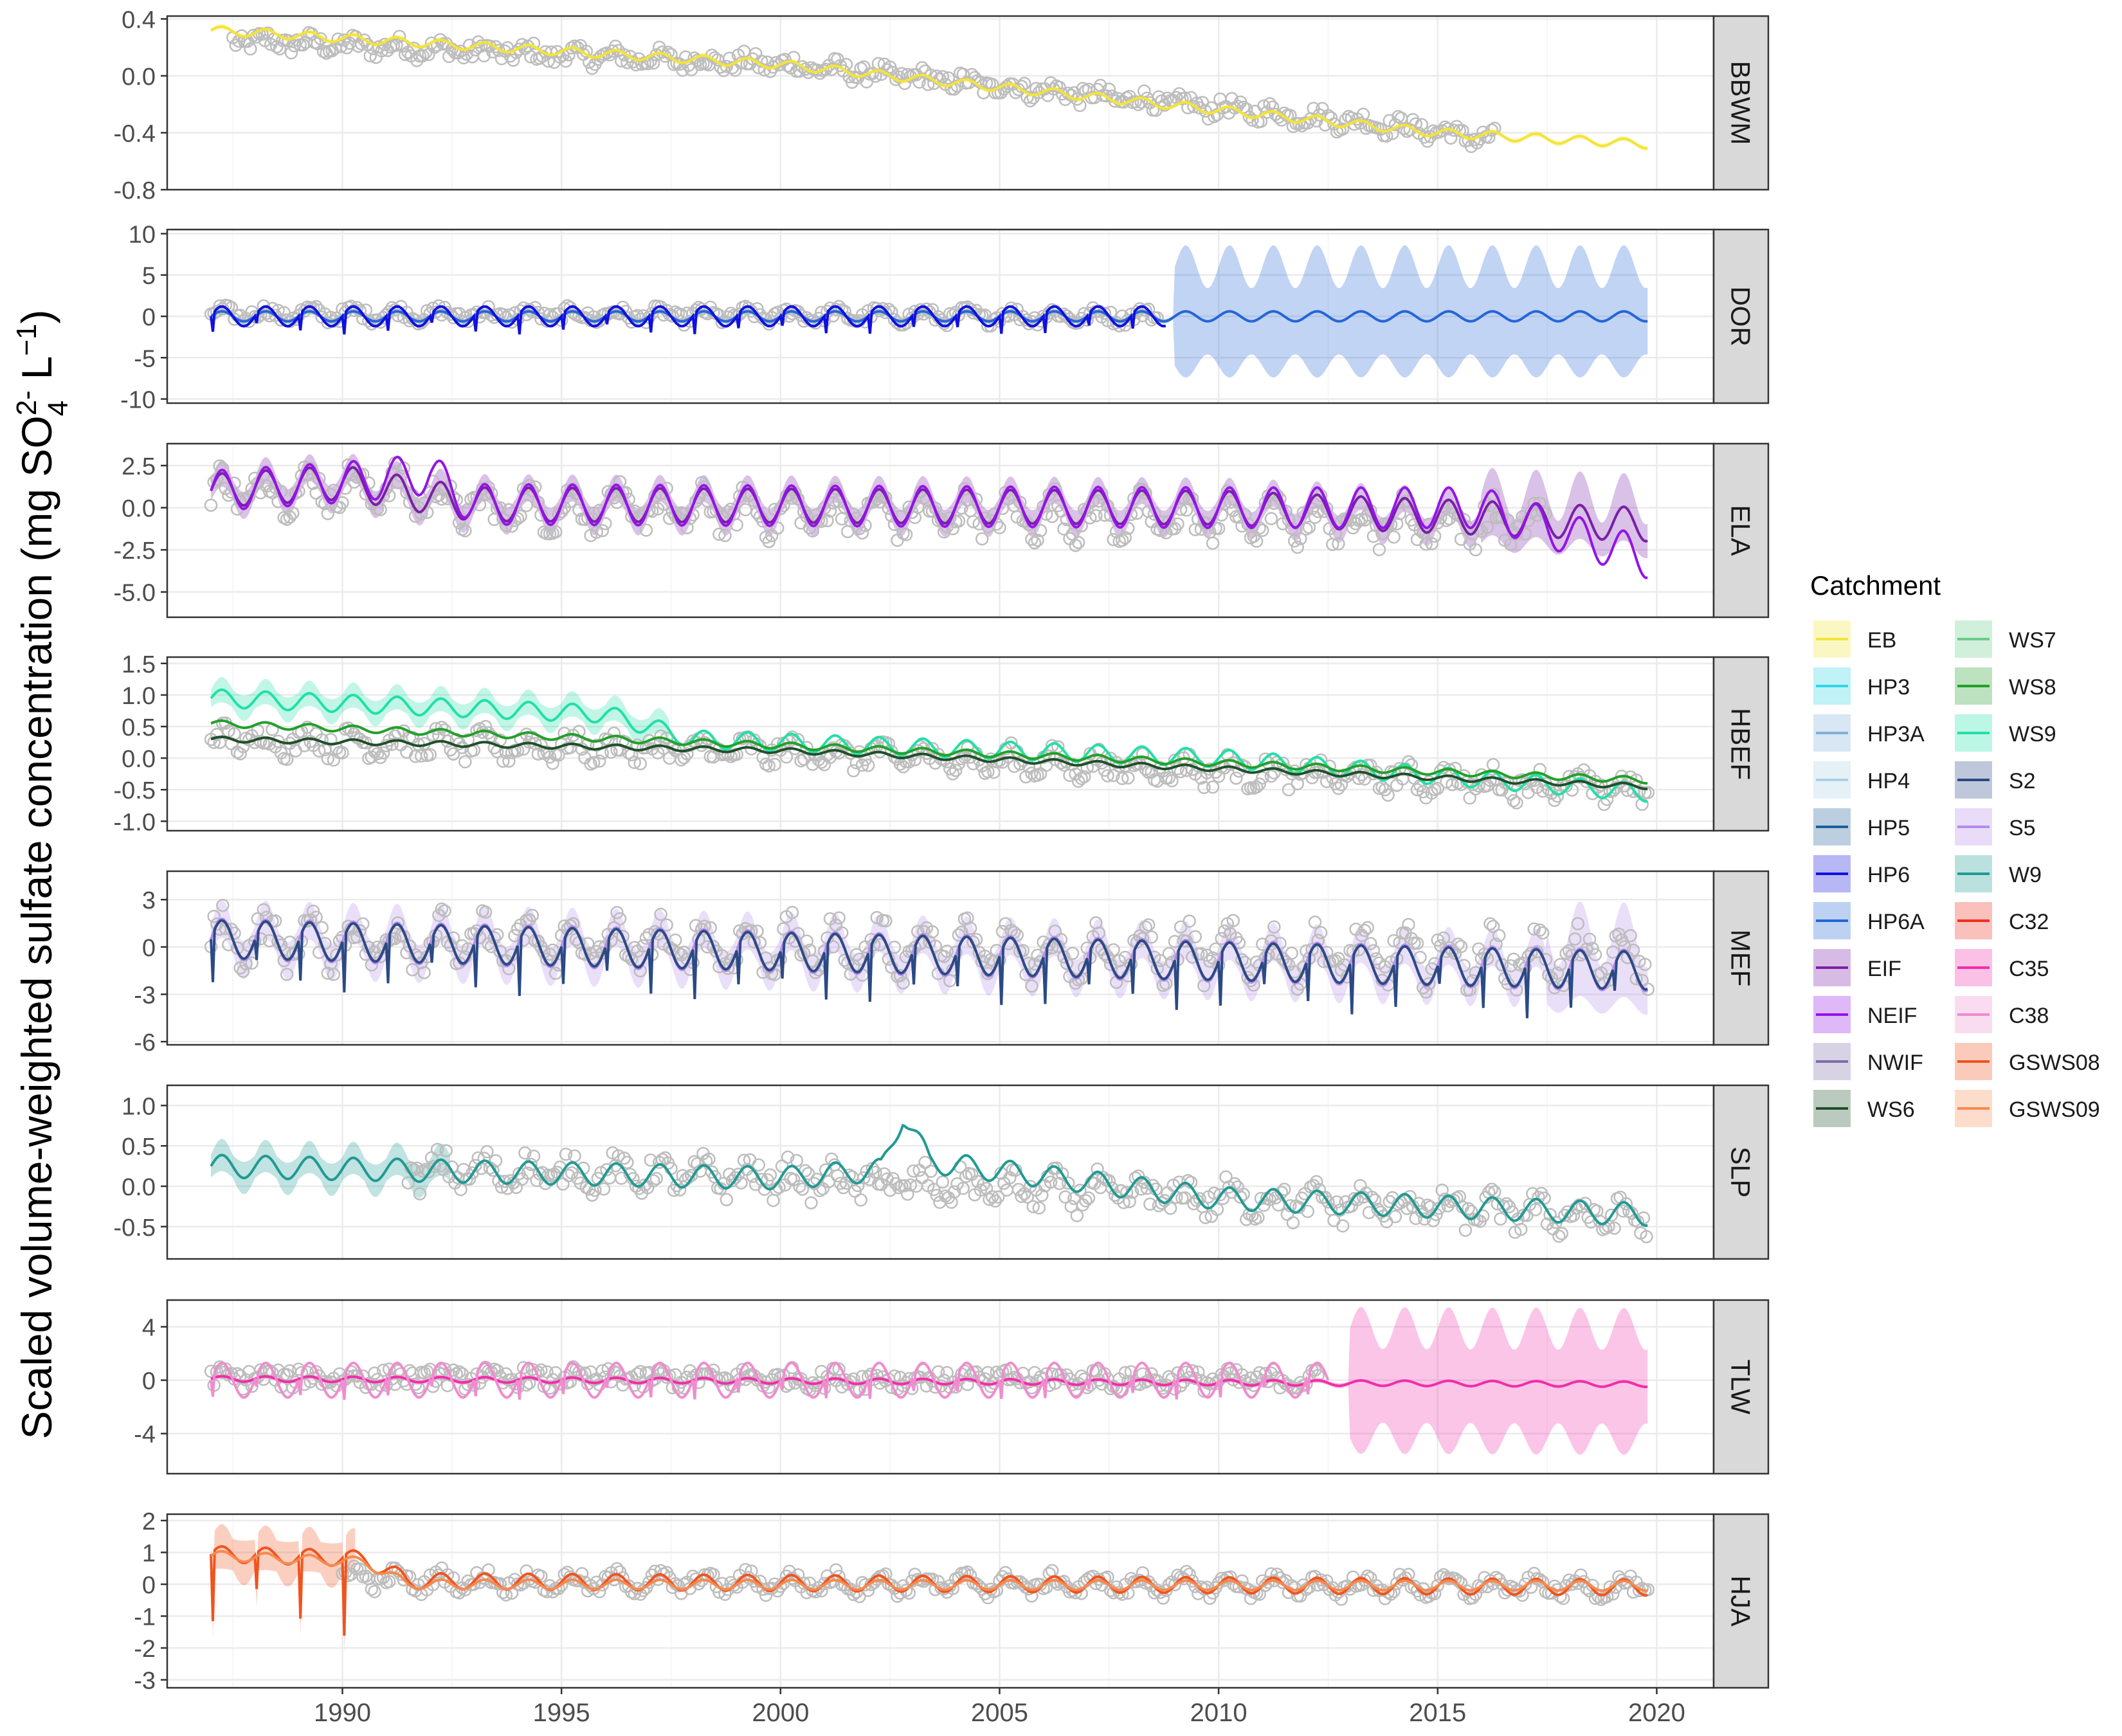 The width and height of the screenshot is (2122, 1736). What do you see at coordinates (929, 1590) in the screenshot?
I see `line-gsws08` at bounding box center [929, 1590].